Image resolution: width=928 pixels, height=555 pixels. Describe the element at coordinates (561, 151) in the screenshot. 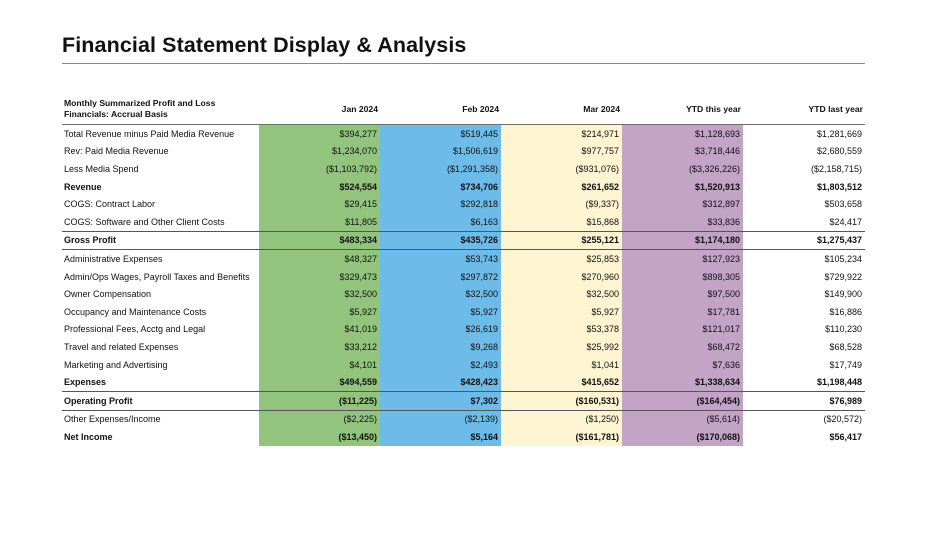

I see `cell-mar: $977,757` at that location.